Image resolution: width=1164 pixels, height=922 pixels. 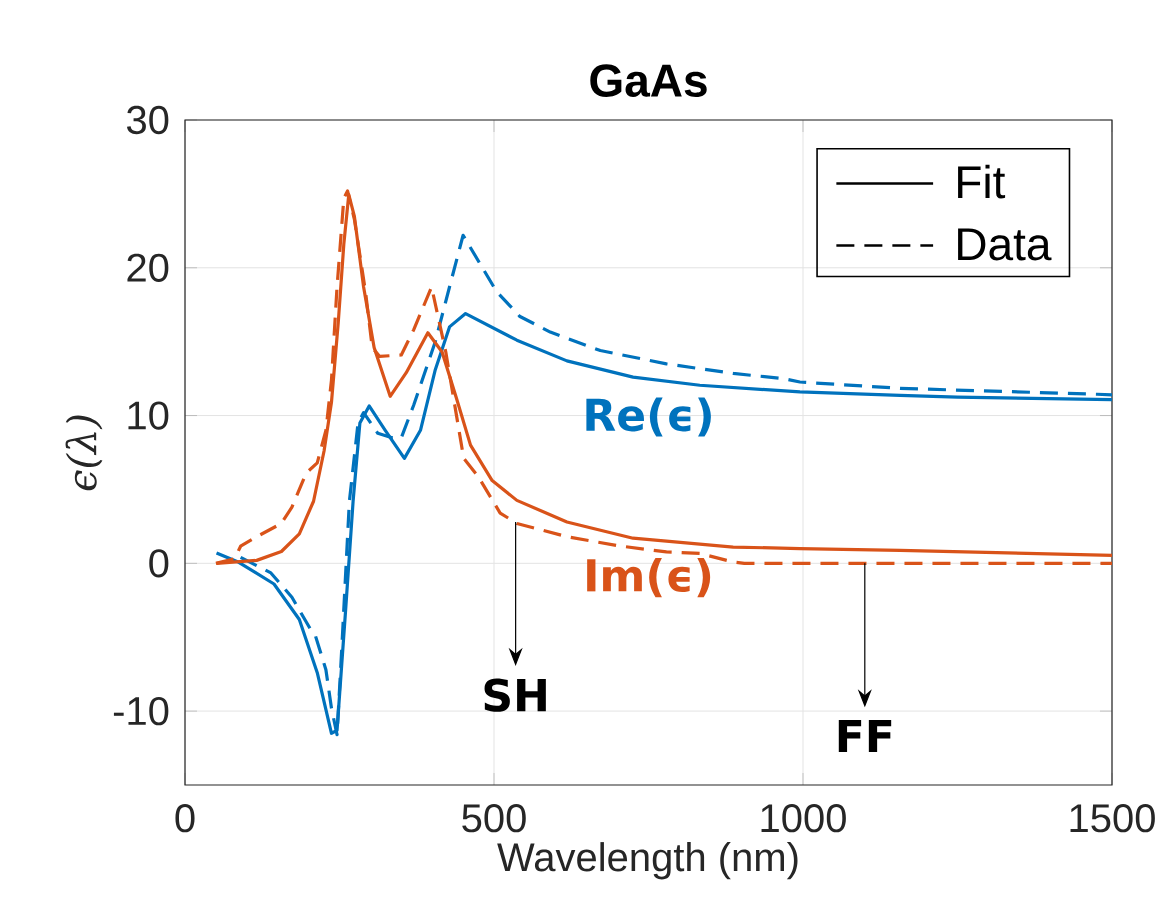 What do you see at coordinates (865, 735) in the screenshot?
I see `annotation: FF` at bounding box center [865, 735].